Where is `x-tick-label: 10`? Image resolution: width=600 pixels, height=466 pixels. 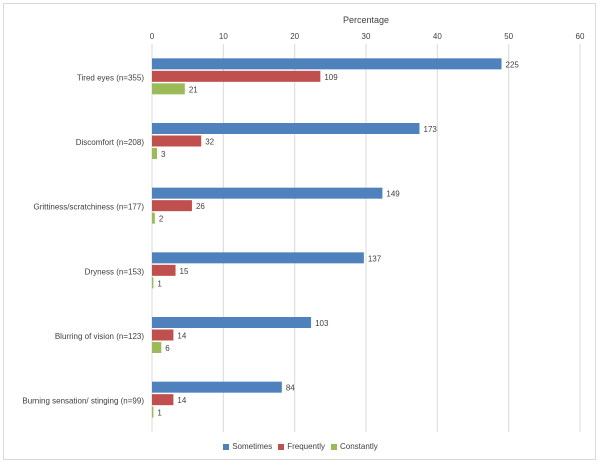
x-tick-label: 10 is located at coordinates (223, 36).